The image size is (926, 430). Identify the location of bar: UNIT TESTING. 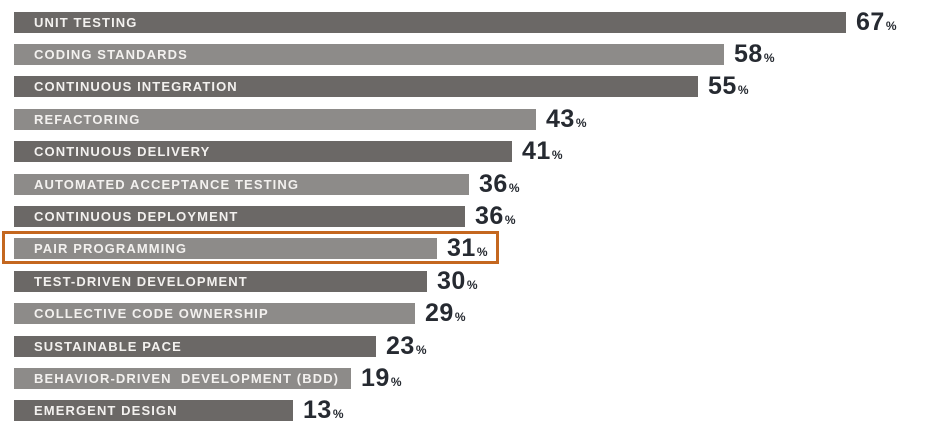
(430, 22).